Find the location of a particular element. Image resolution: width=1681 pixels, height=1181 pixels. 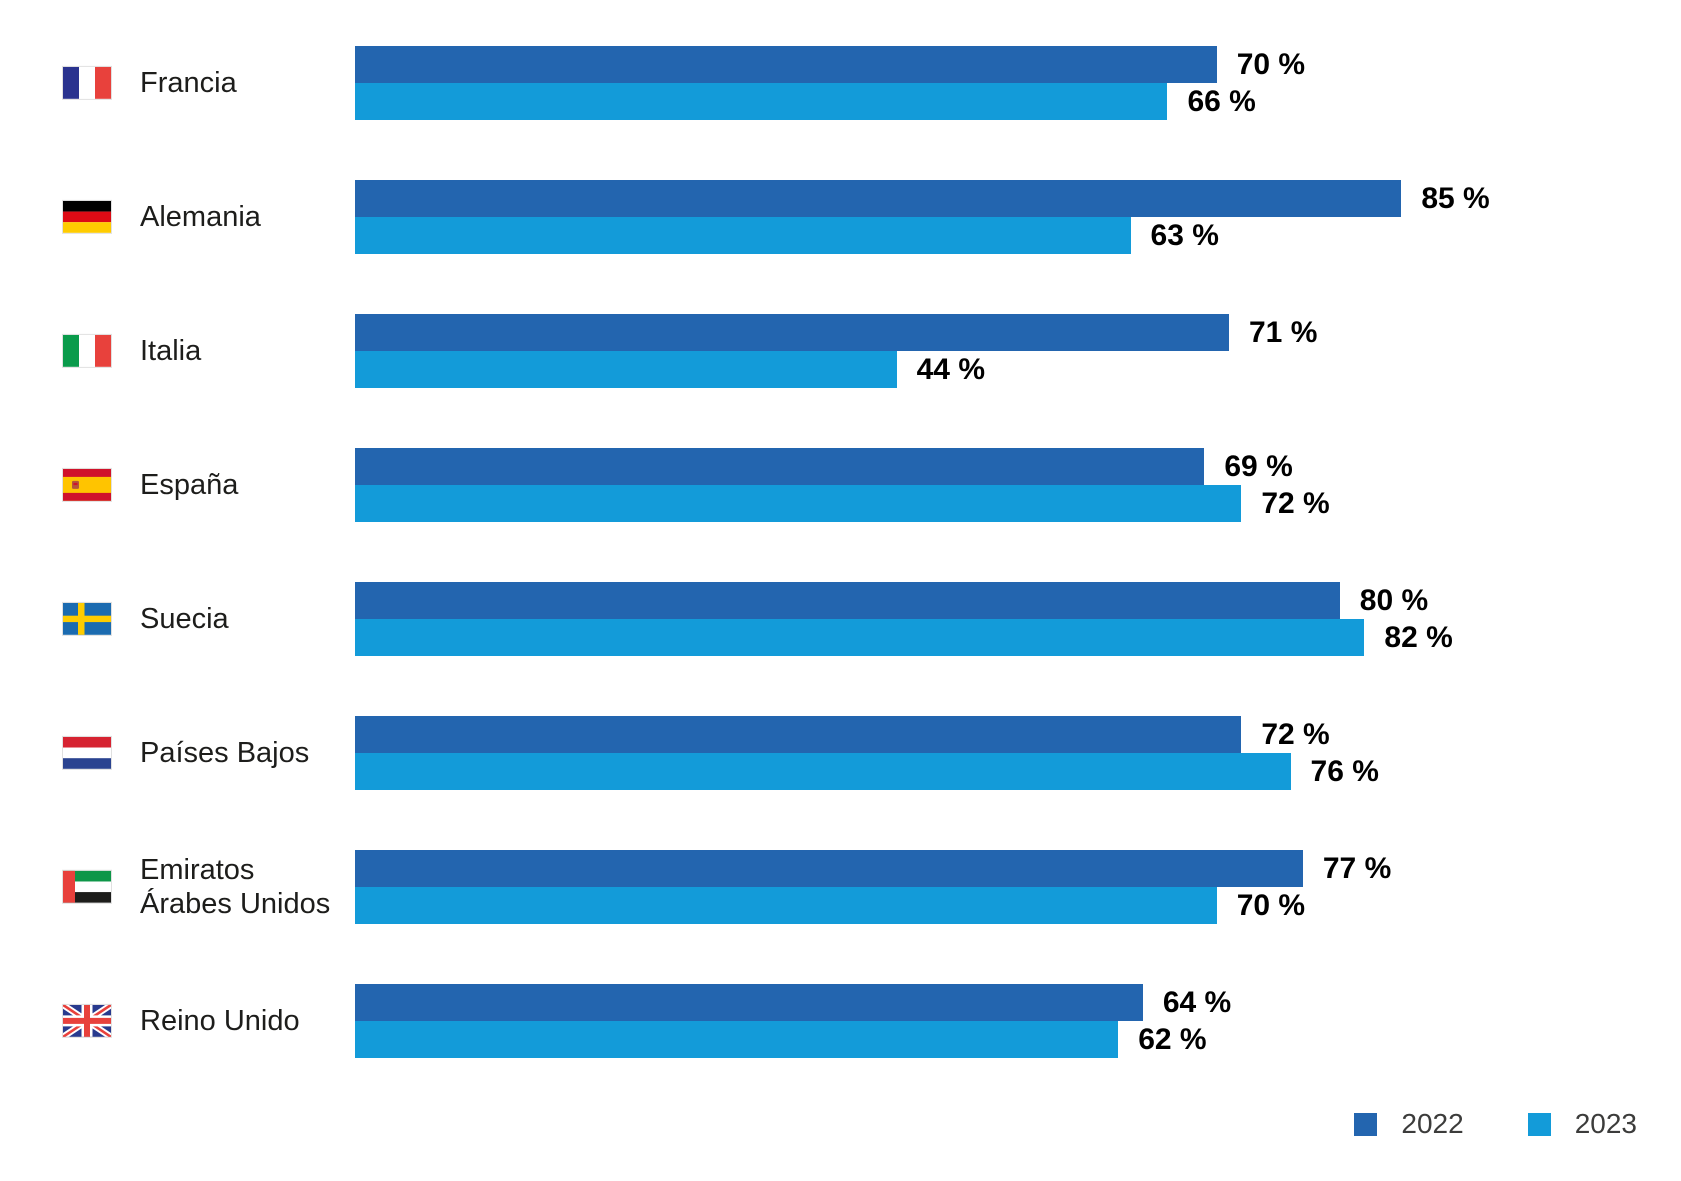

bar-line-2023: 66 % is located at coordinates (970, 101).